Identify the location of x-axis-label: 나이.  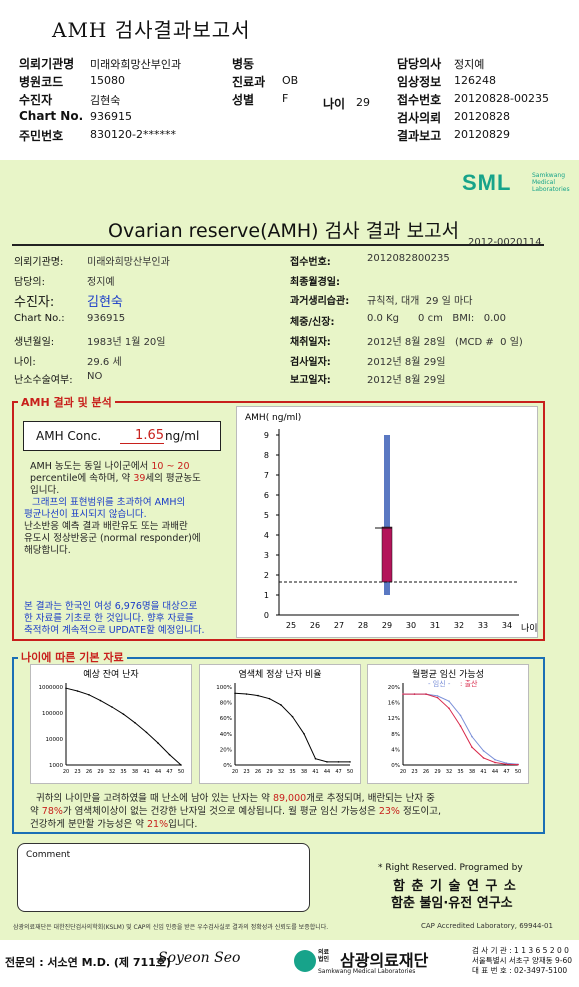
(529, 628).